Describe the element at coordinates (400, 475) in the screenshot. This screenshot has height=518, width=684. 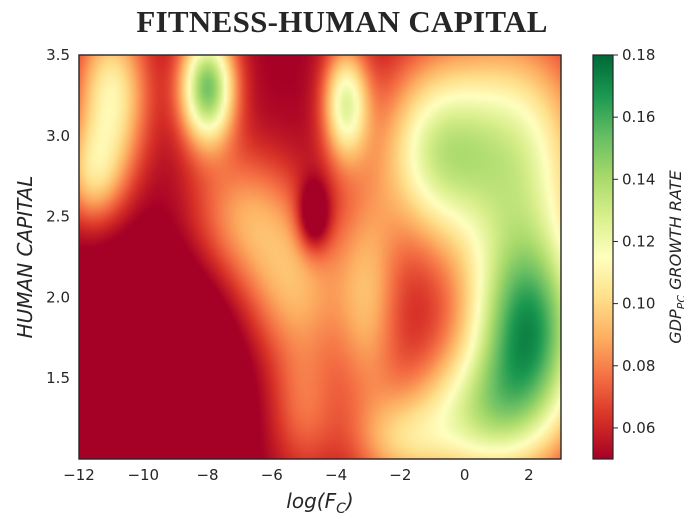
I see `x-tick-label: −2` at that location.